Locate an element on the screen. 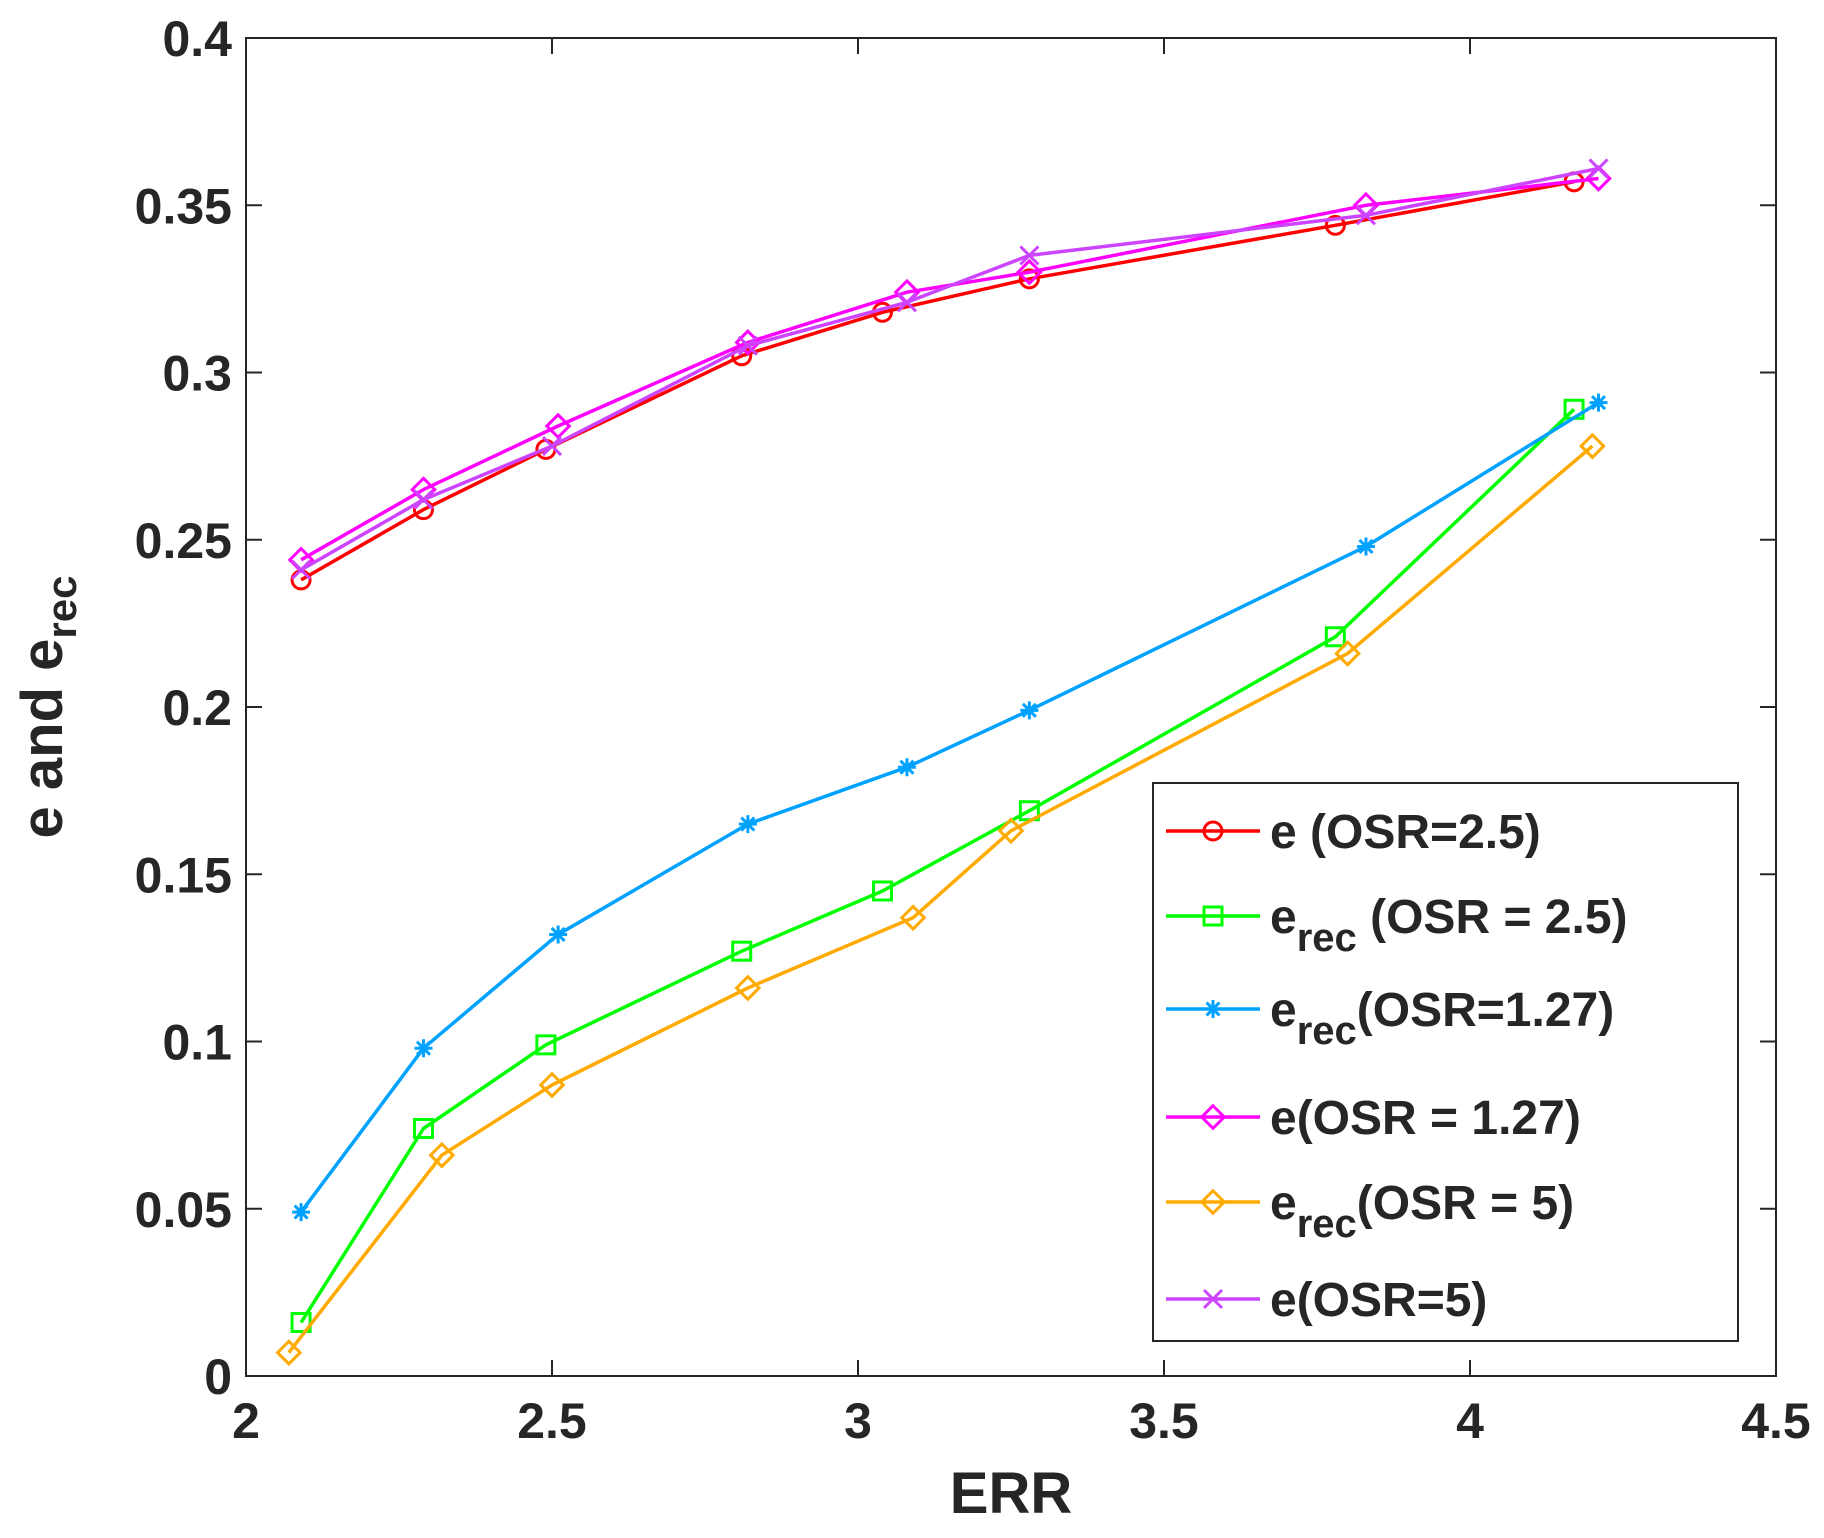 The width and height of the screenshot is (1824, 1538). x-tick-label-4: 3.5 is located at coordinates (1164, 1421).